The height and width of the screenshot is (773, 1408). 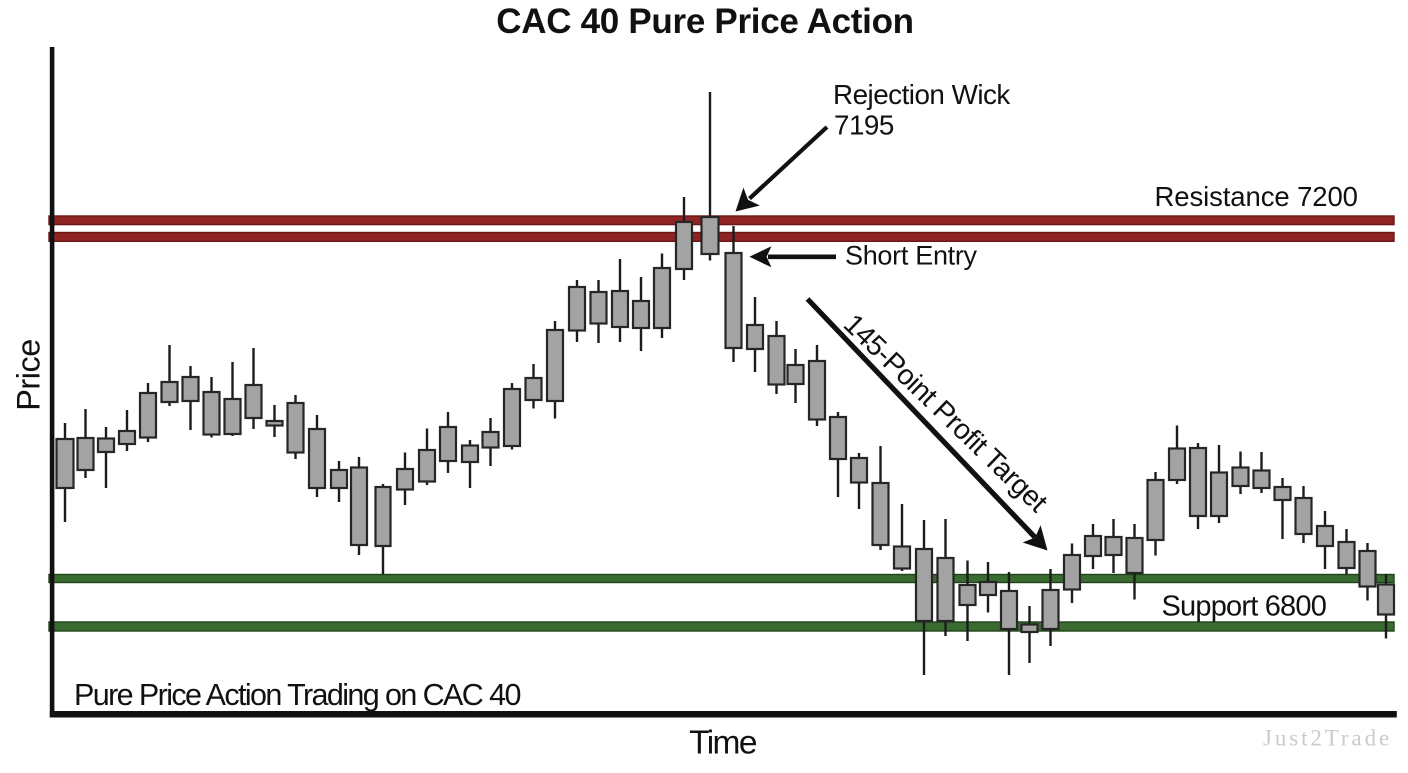 What do you see at coordinates (723, 743) in the screenshot?
I see `svg-text: Time` at bounding box center [723, 743].